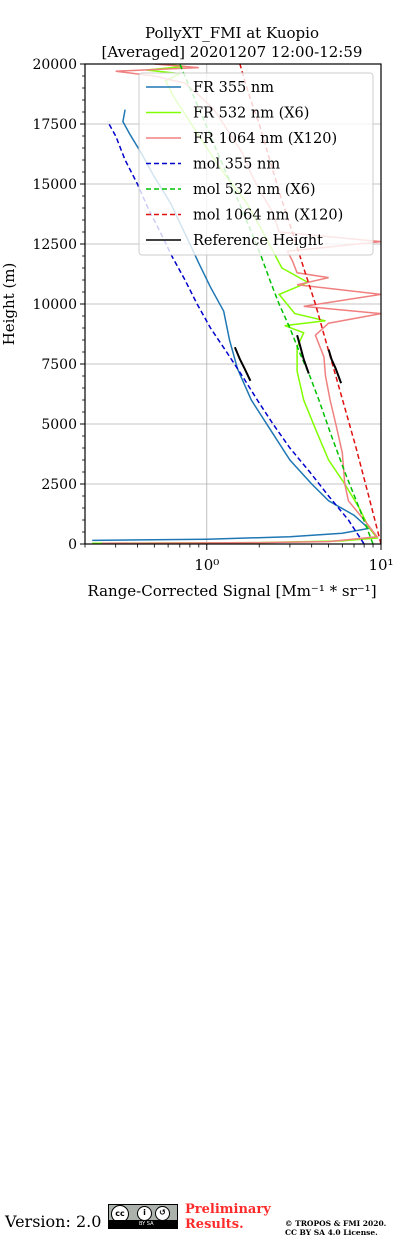 This screenshot has width=400, height=1237. I want to click on y-tick-label: 10000, so click(54, 305).